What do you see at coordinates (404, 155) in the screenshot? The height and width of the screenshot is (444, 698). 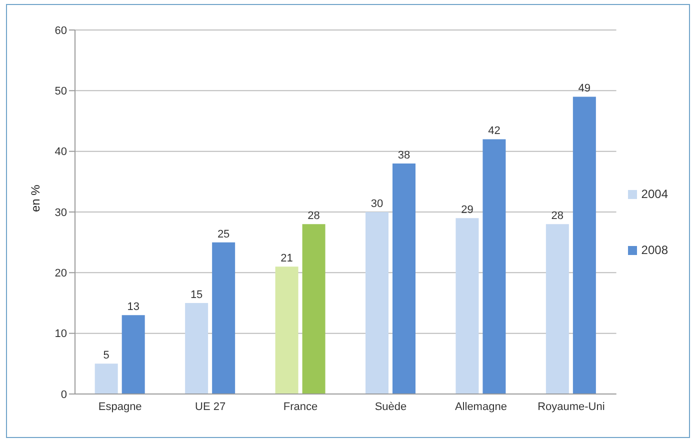 I see `data-label: 38` at bounding box center [404, 155].